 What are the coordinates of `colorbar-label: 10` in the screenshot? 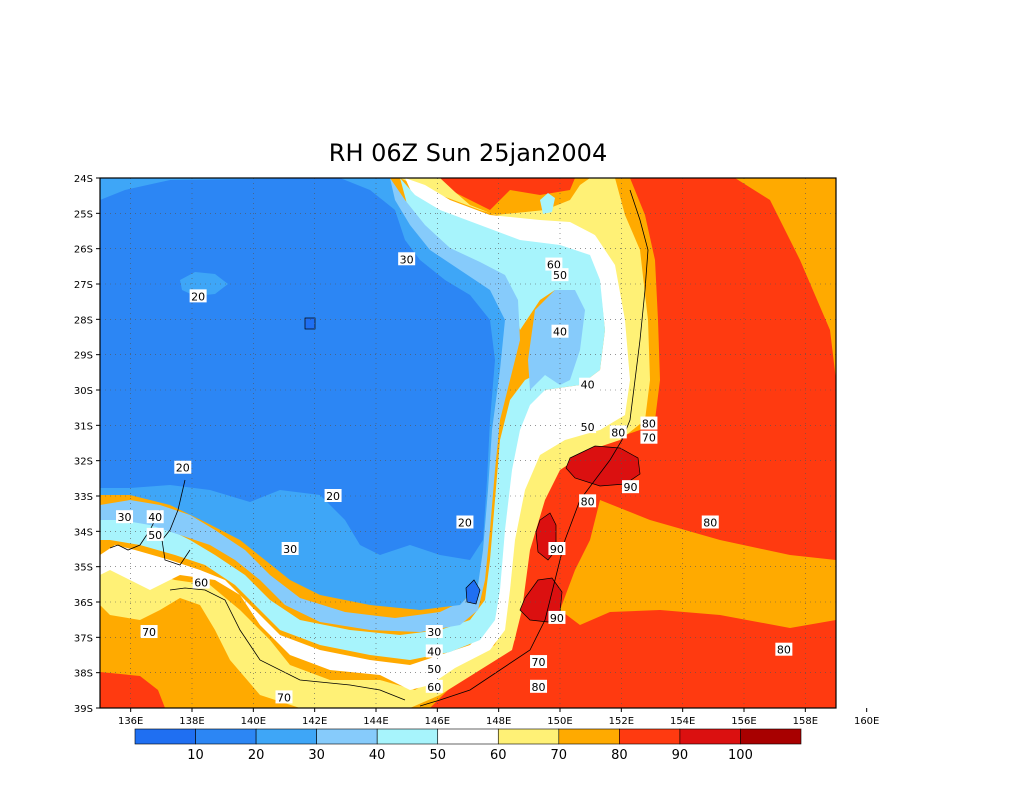 It's located at (195, 755).